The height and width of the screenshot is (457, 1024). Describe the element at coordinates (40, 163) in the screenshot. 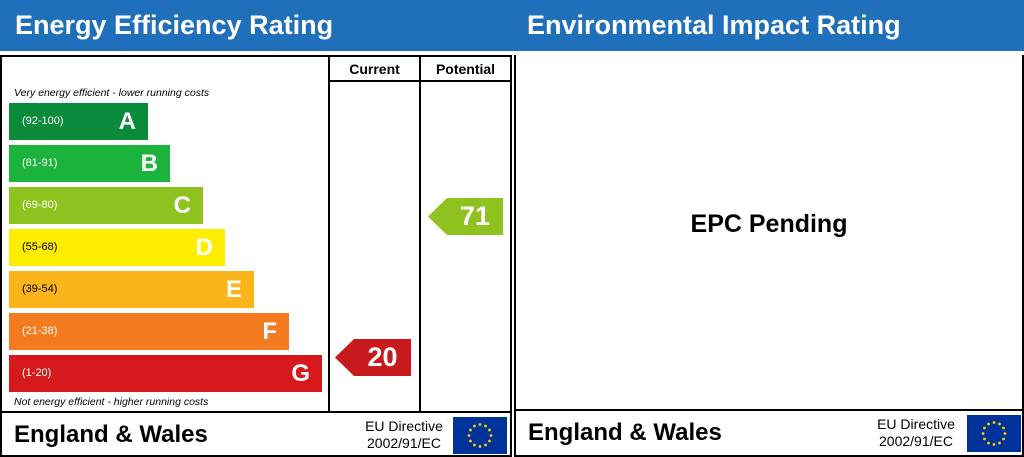

I see `band-b-range: (81-91)` at that location.